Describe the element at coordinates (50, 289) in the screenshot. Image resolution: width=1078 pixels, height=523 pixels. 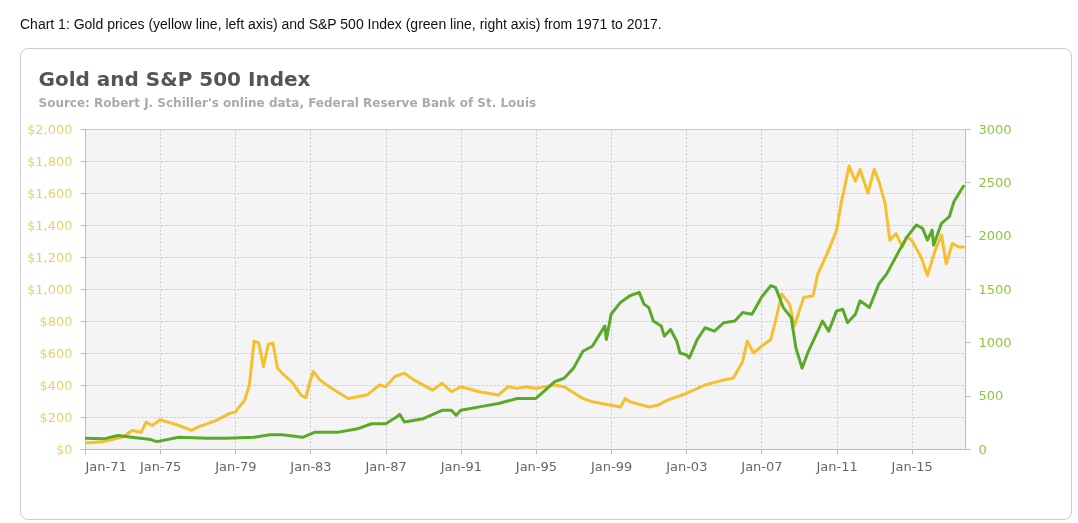
I see `y-tick-label: $1,000` at that location.